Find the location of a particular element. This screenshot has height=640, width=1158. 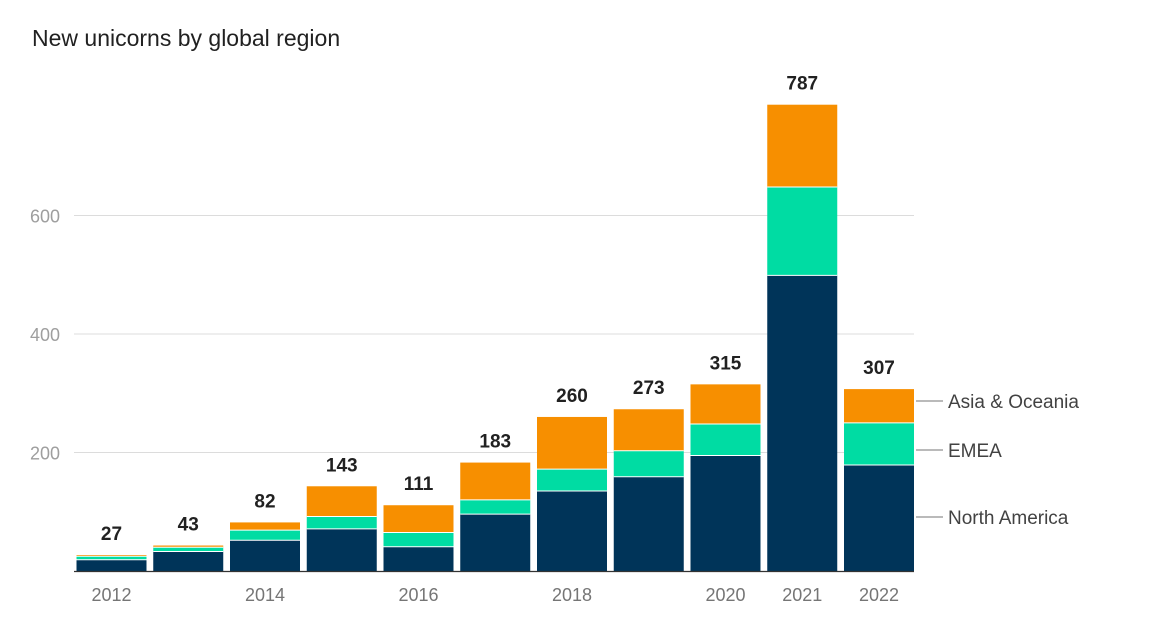

legend: North America EMEA Asia & Oceania is located at coordinates (997, 460).